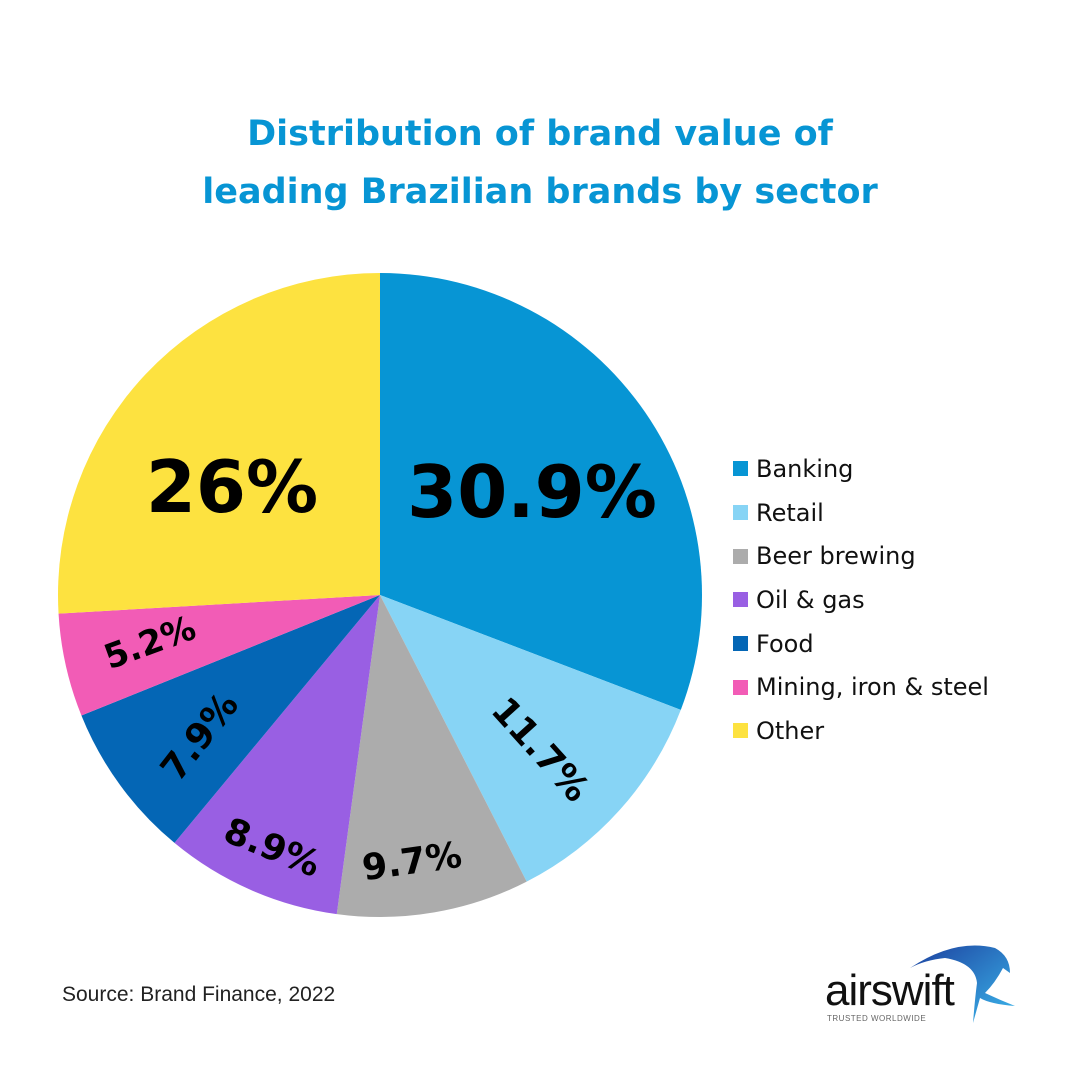 The width and height of the screenshot is (1080, 1080). I want to click on legend-label: Food, so click(785, 643).